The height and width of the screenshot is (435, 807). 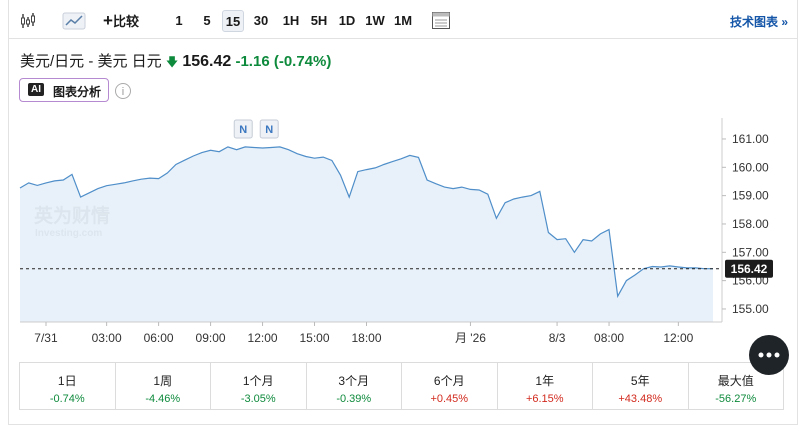 I want to click on more-button, so click(x=769, y=355).